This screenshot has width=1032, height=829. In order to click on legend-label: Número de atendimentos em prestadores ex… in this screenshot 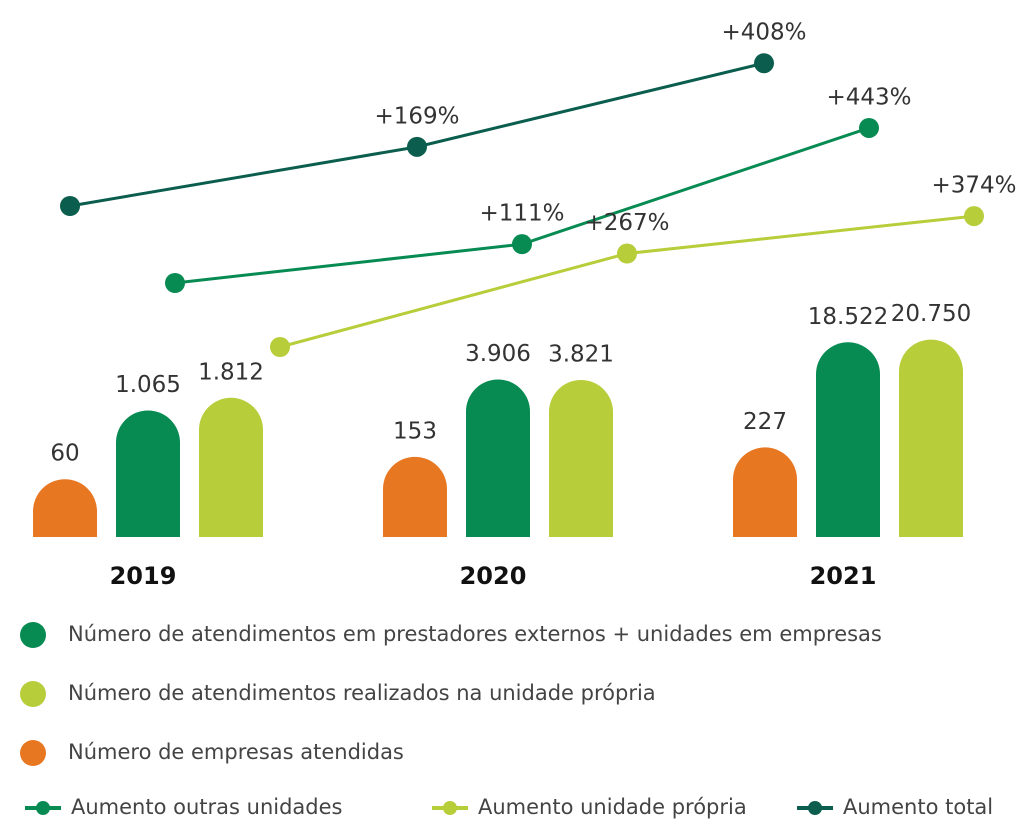, I will do `click(475, 634)`.